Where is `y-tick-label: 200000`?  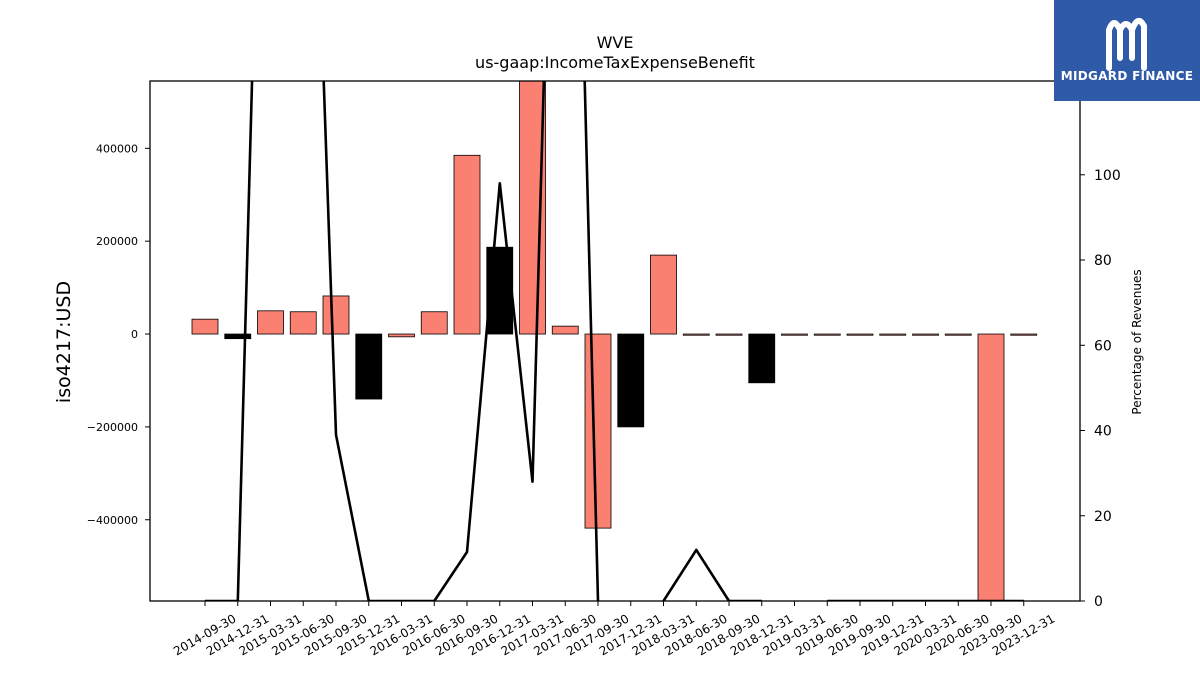
y-tick-label: 200000 is located at coordinates (117, 241).